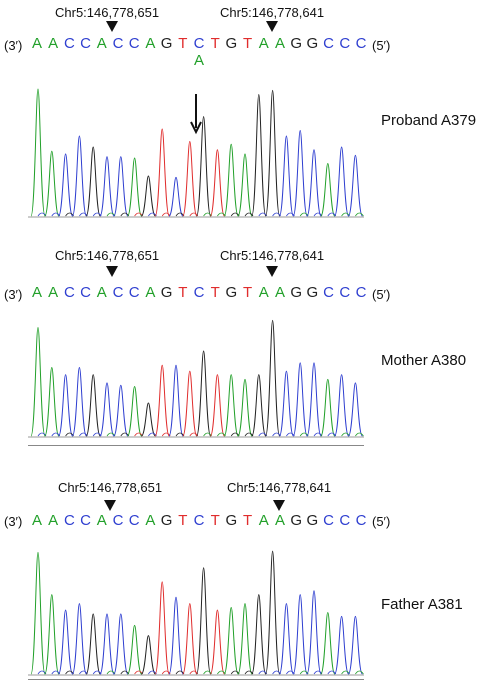 This screenshot has height=685, width=493. Describe the element at coordinates (422, 604) in the screenshot. I see `sample-label: Father A381` at that location.